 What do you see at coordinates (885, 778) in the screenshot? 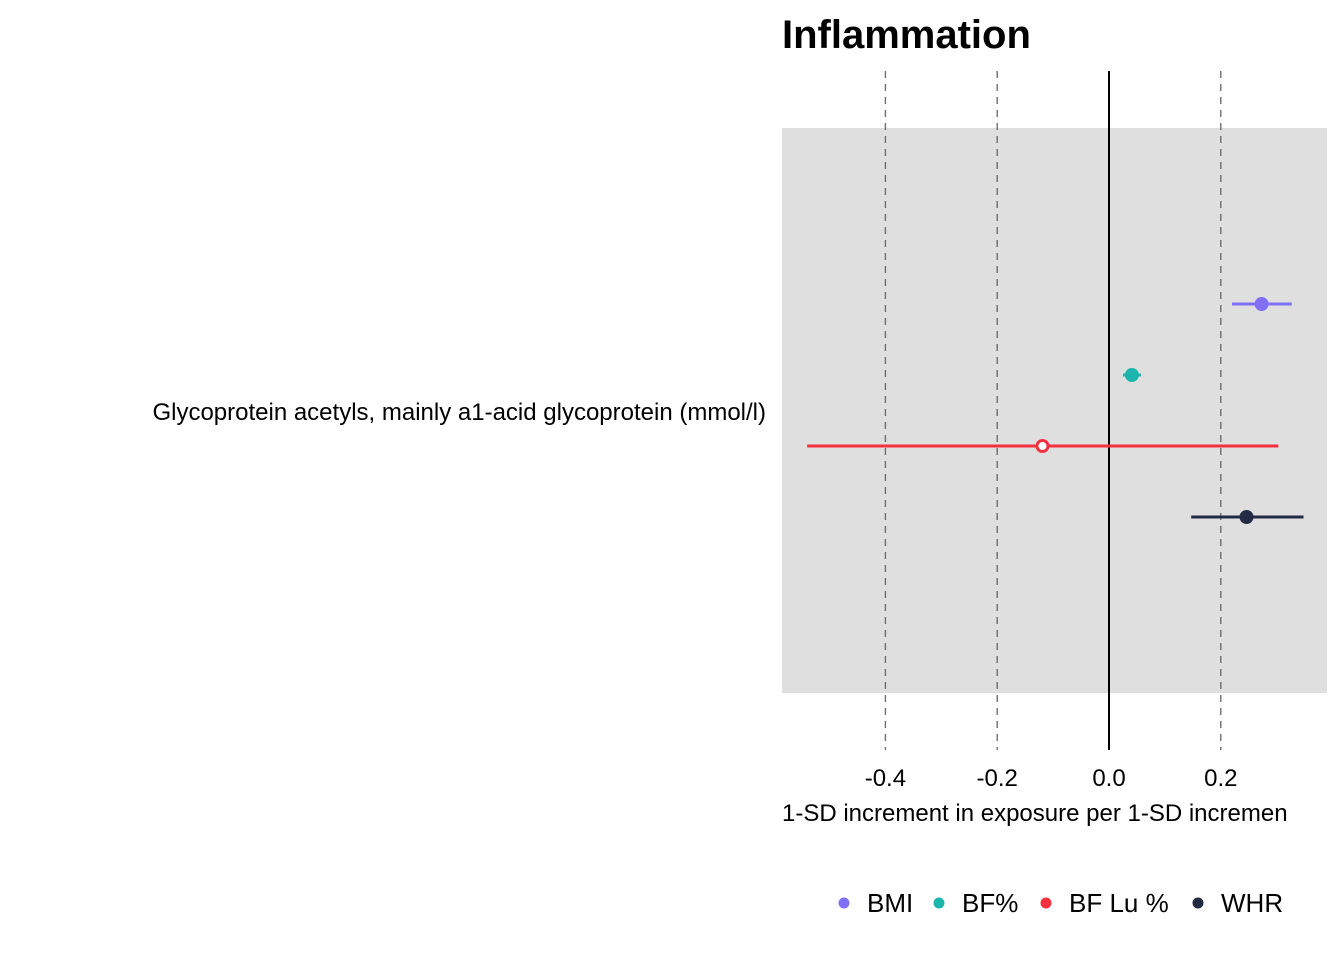
I see `x-tick-label: -0.4` at bounding box center [885, 778].